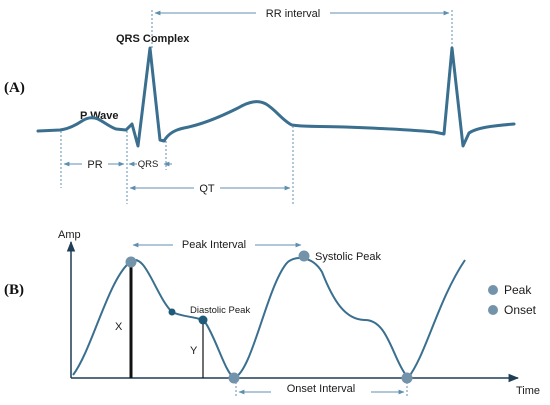 The width and height of the screenshot is (550, 405). I want to click on diastolic-notch-dot, so click(172, 312).